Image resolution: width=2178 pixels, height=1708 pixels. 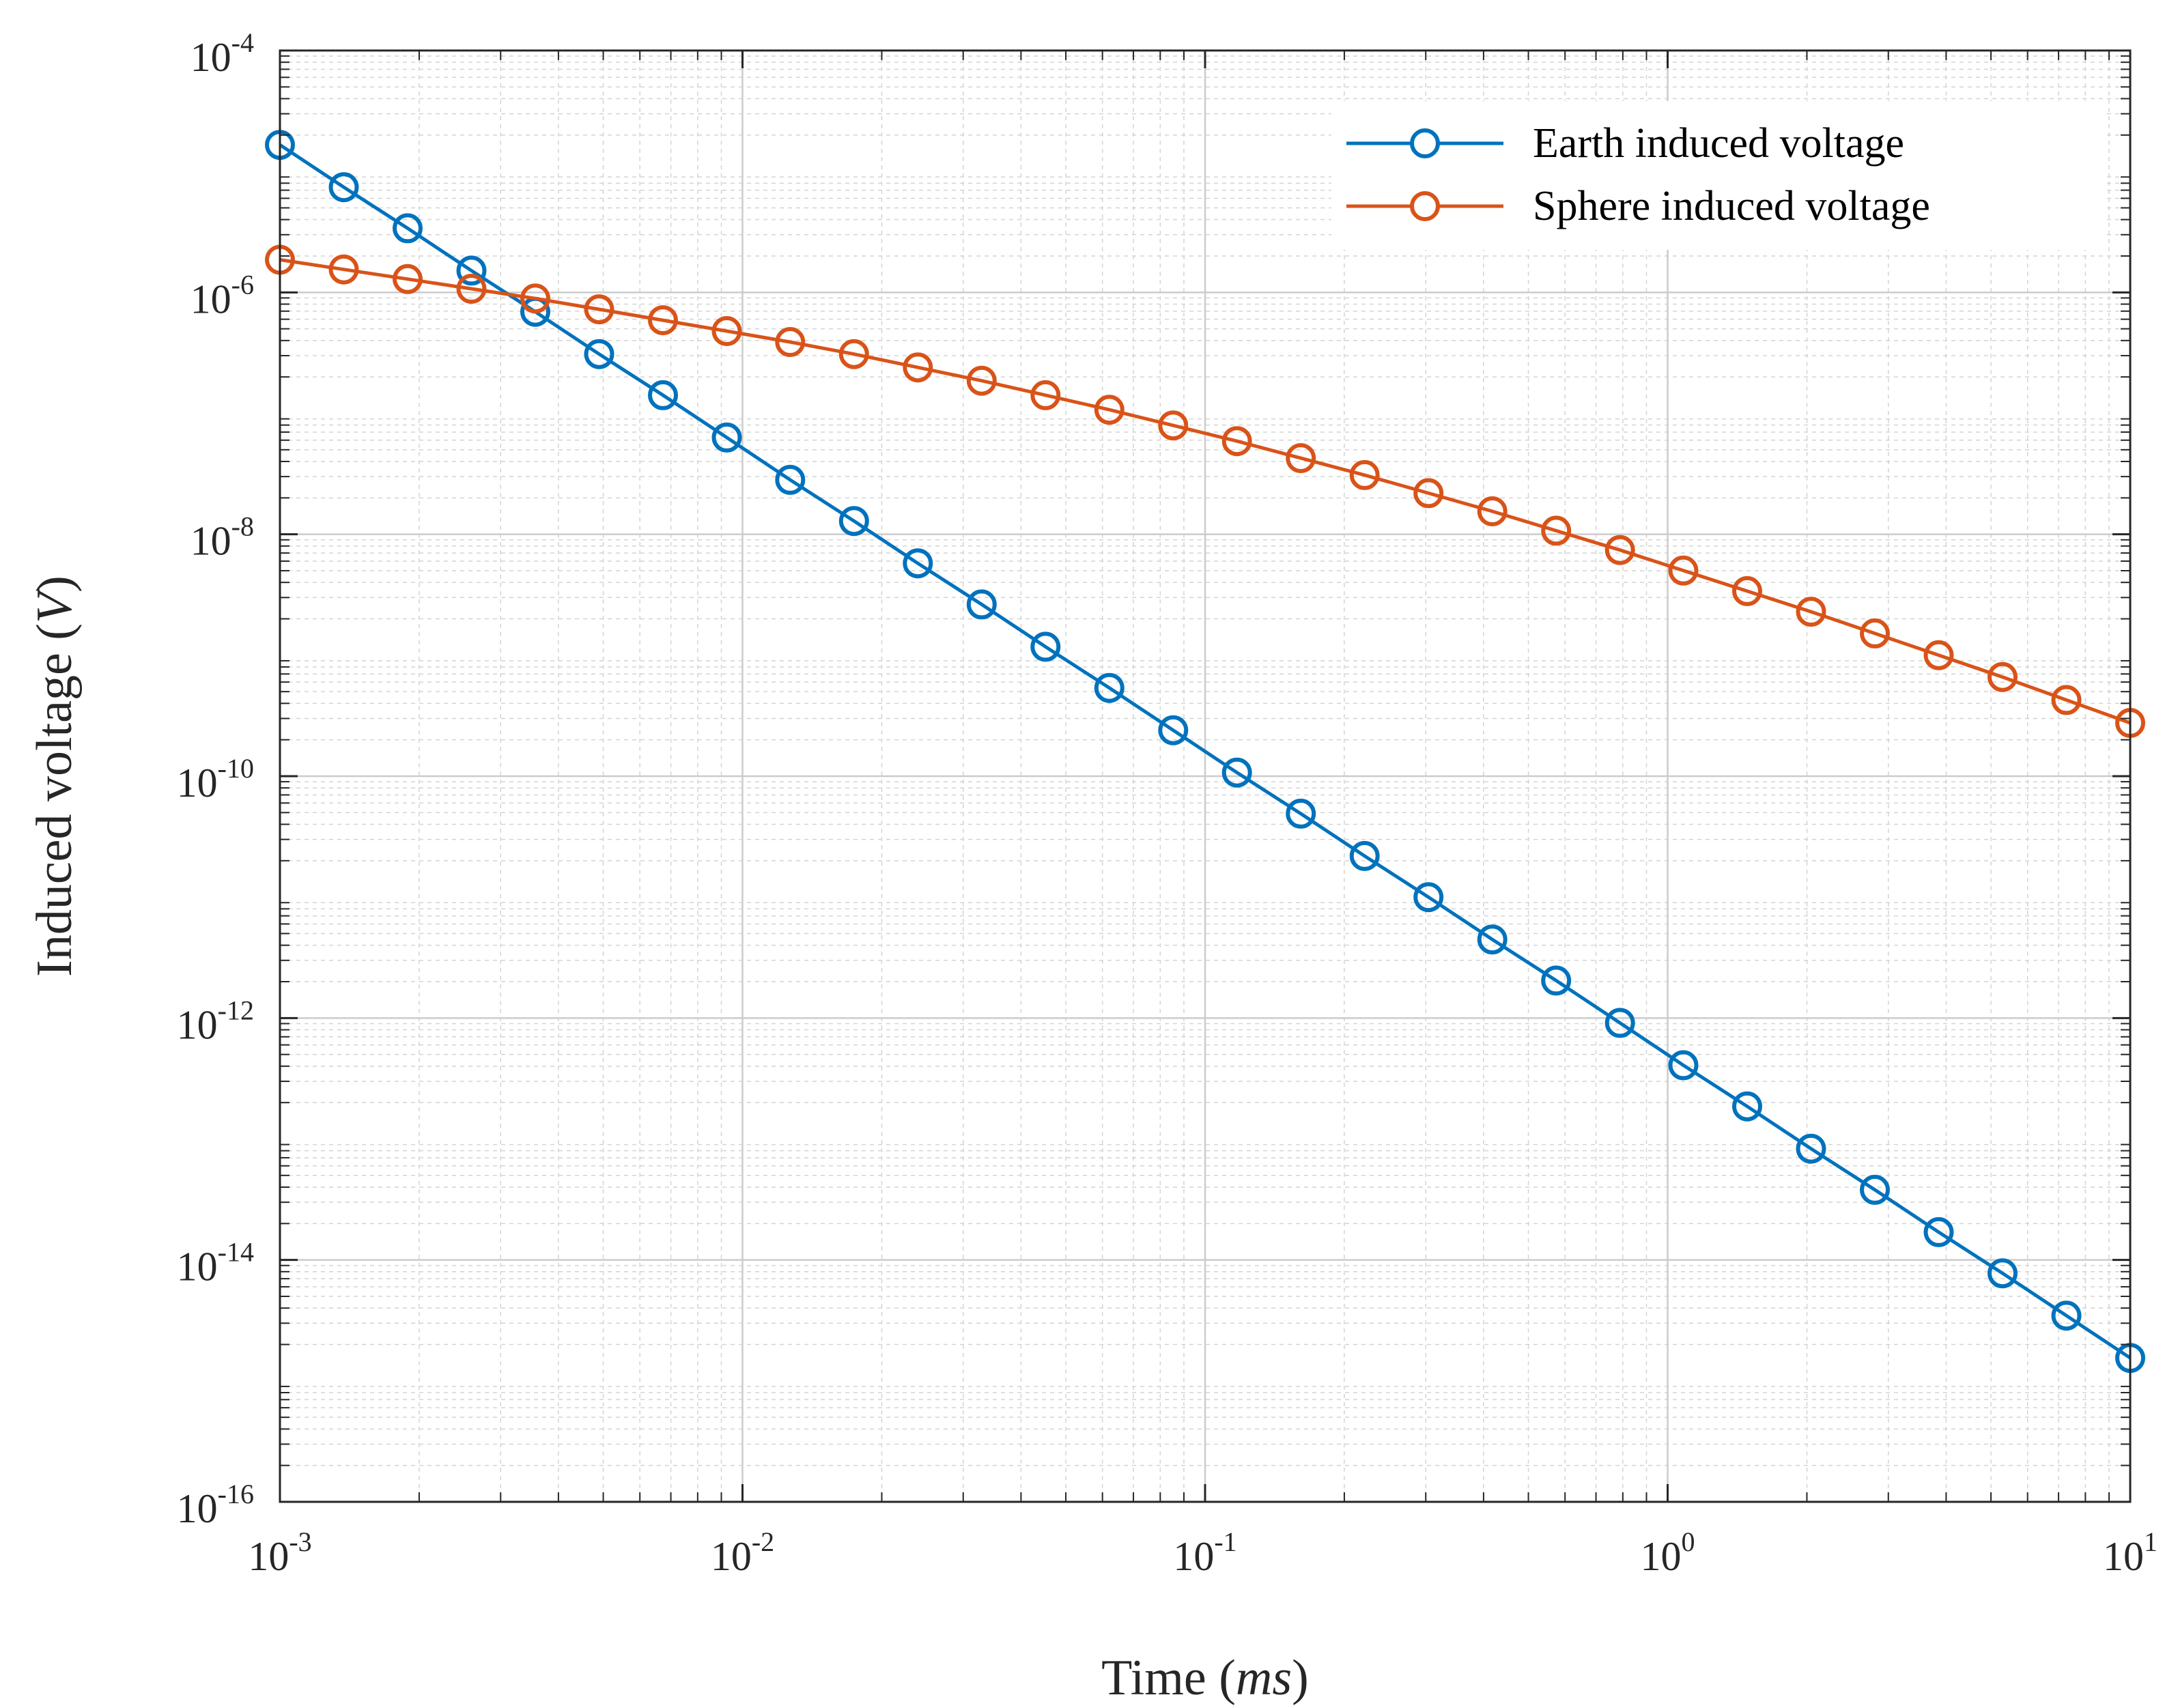 I want to click on y-tick-label: 10⁻⁶, so click(x=222, y=295).